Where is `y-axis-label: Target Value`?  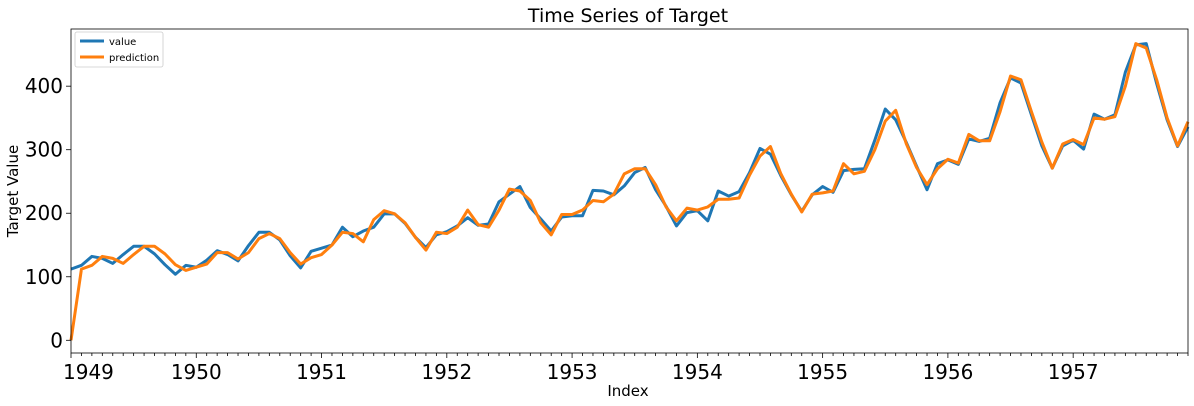 y-axis-label: Target Value is located at coordinates (13, 191).